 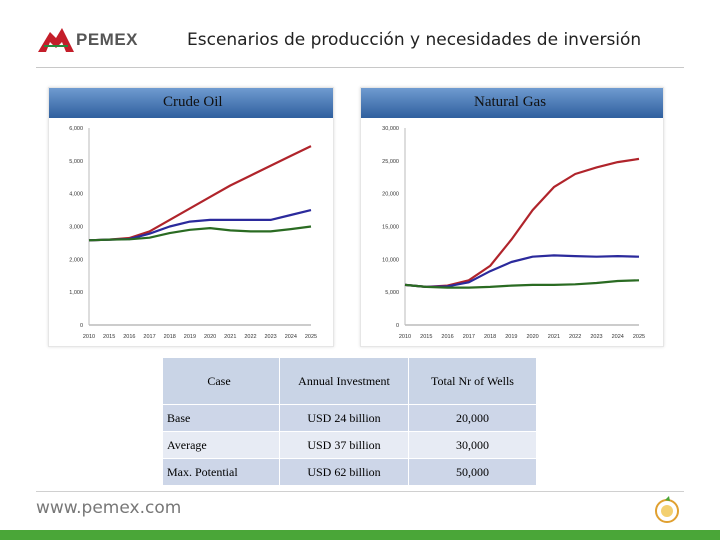 What do you see at coordinates (472, 381) in the screenshot?
I see `header-total-wells: Total Nr of Wells` at bounding box center [472, 381].